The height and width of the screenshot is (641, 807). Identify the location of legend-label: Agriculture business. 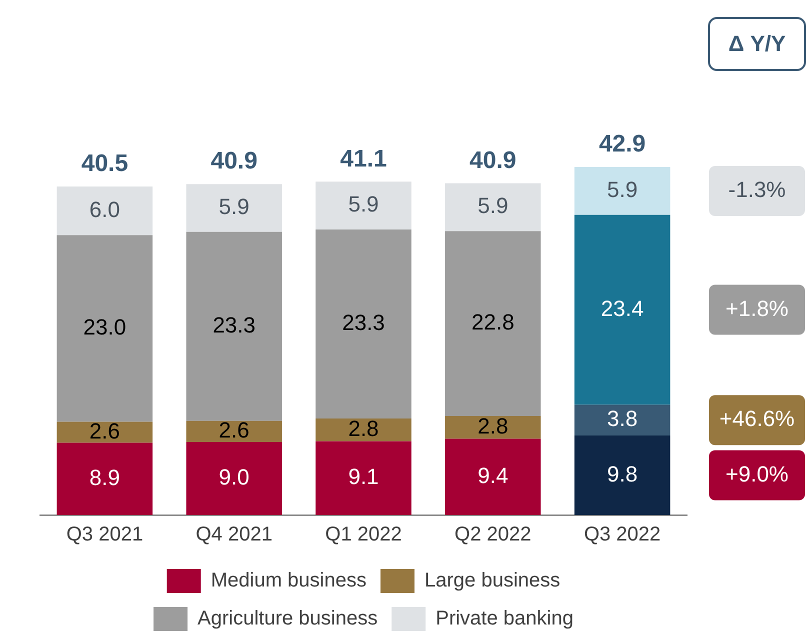
(288, 619).